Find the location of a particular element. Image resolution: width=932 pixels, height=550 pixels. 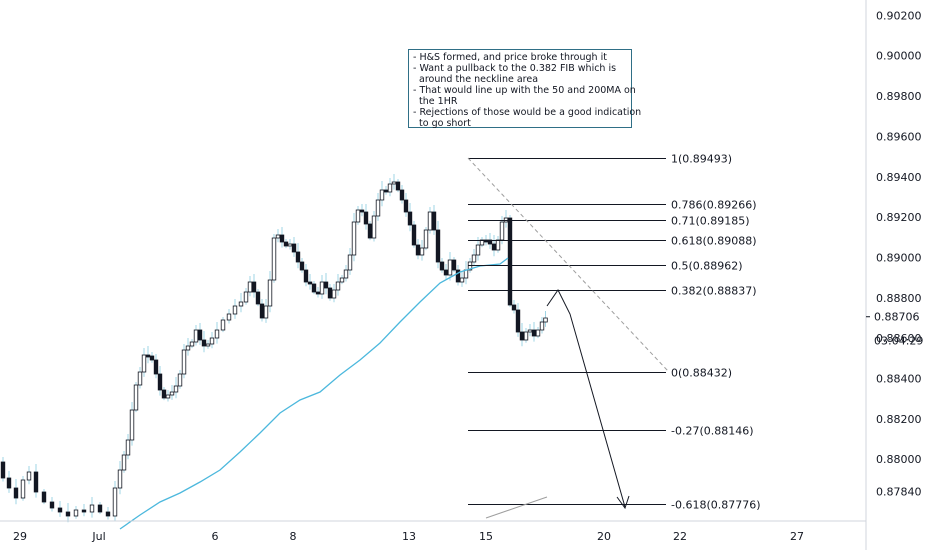

time-tick-label: 22 is located at coordinates (680, 536).